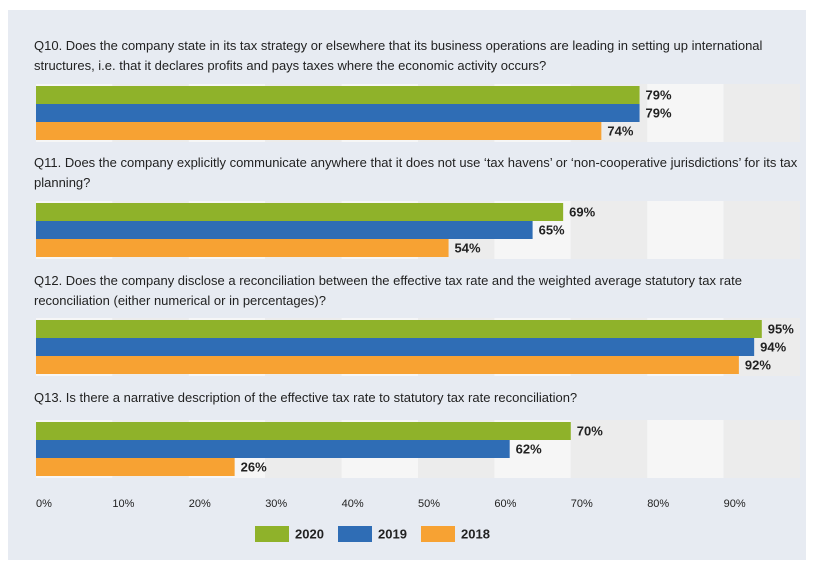 This screenshot has width=814, height=570. I want to click on x-tick-label: 50%, so click(429, 504).